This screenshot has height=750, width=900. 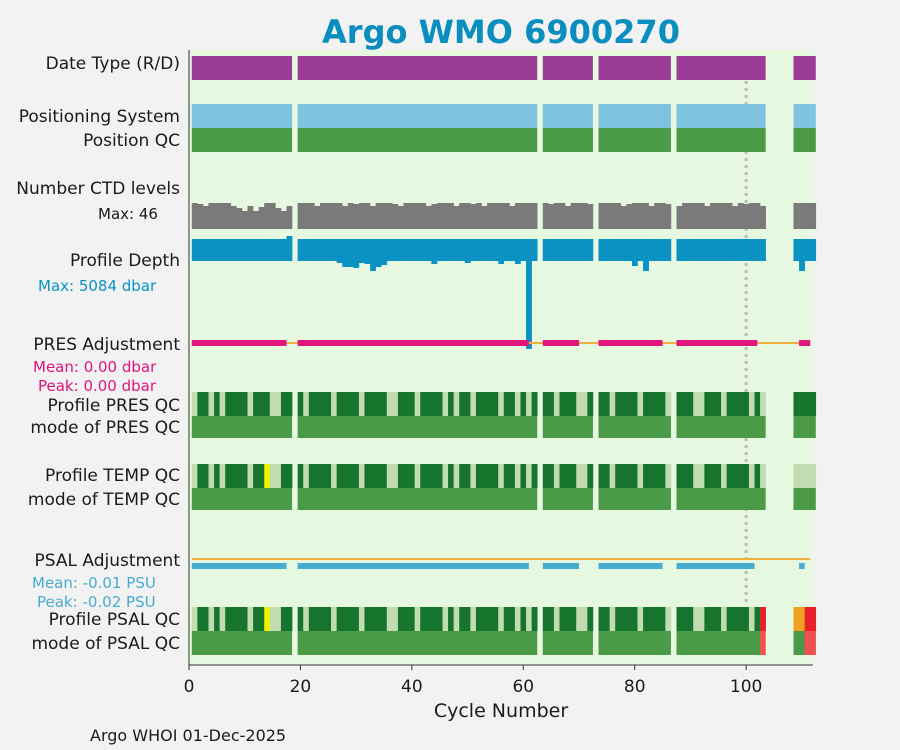 I want to click on x-tick-label: 40, so click(x=412, y=687).